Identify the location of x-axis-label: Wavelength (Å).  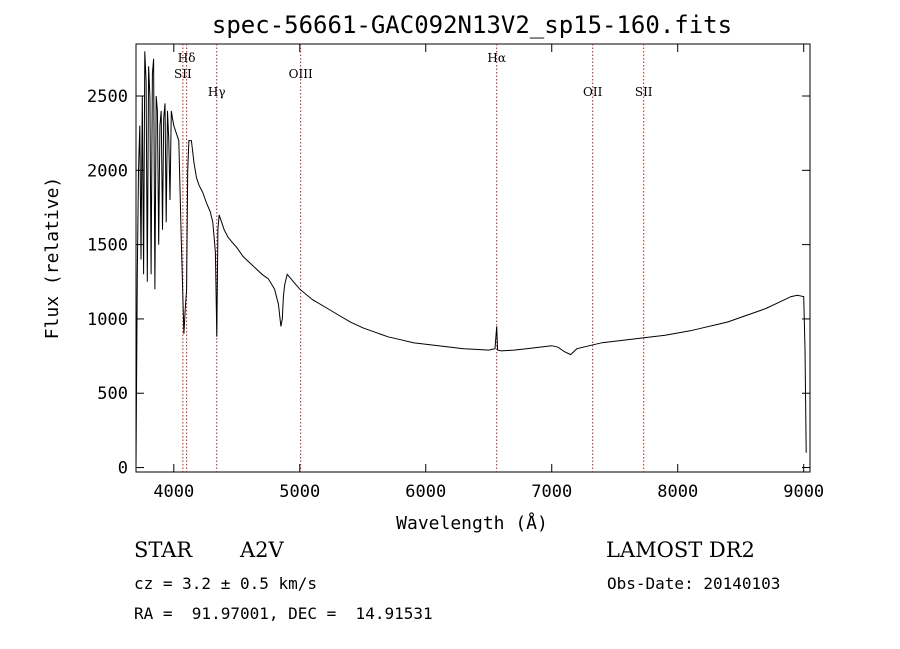
(472, 523).